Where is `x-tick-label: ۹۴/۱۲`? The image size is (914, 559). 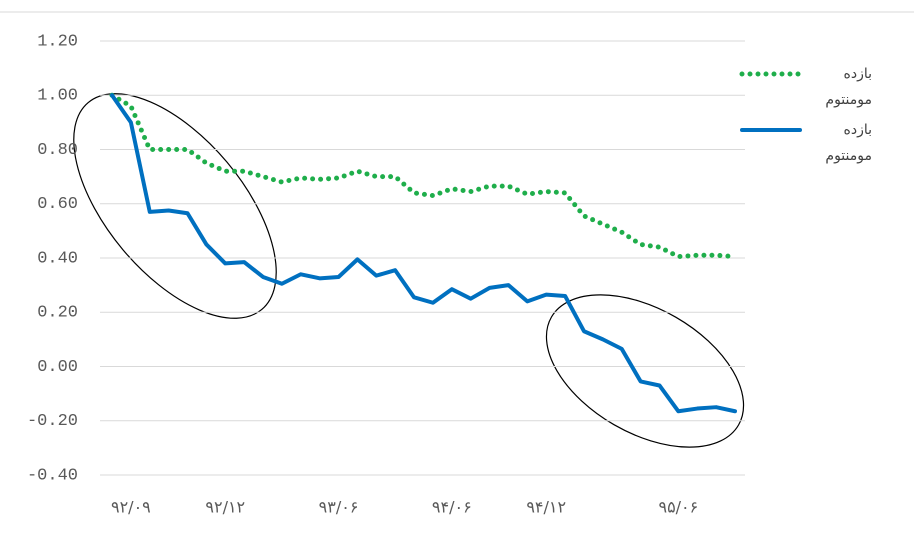 x-tick-label: ۹۴/۱۲ is located at coordinates (546, 507).